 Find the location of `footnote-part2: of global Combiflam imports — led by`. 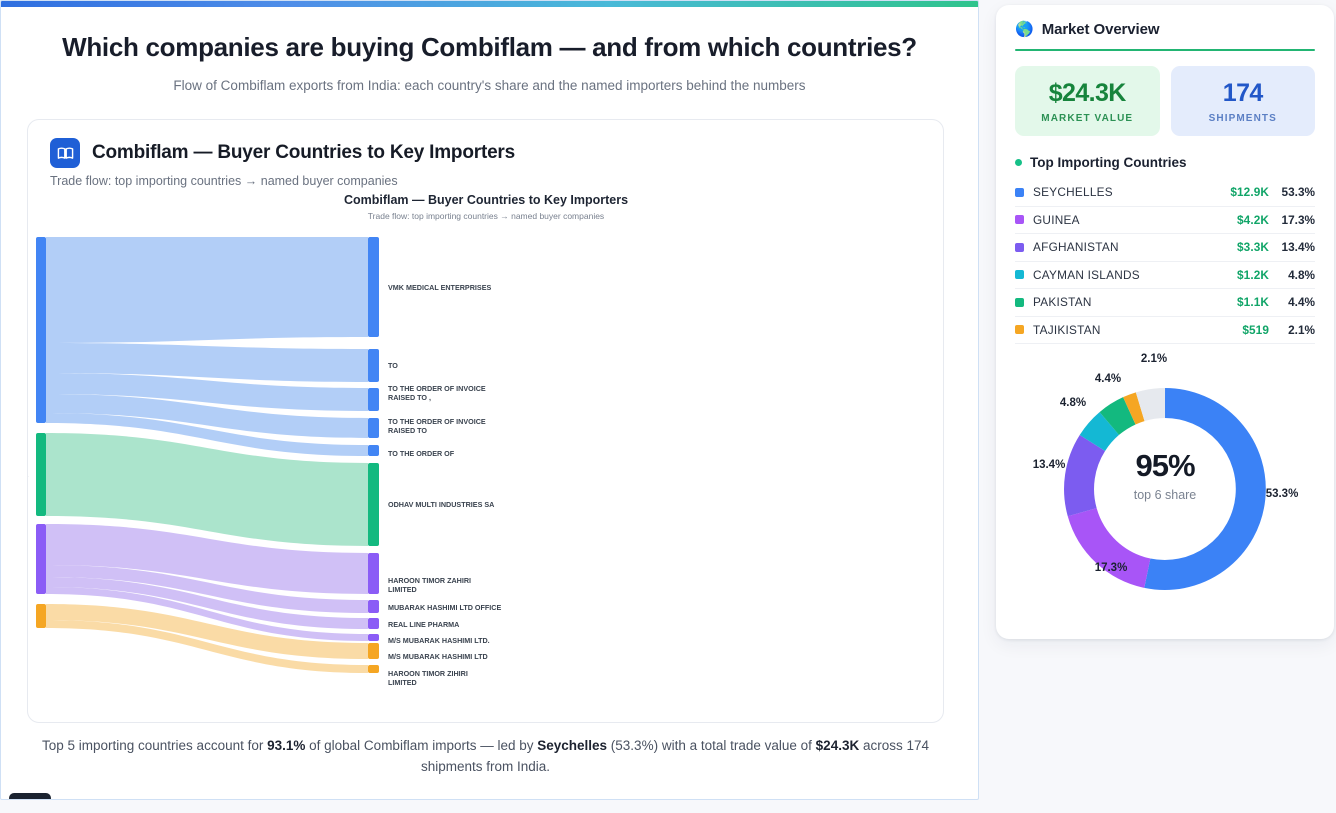

footnote-part2: of global Combiflam imports — led by is located at coordinates (421, 745).